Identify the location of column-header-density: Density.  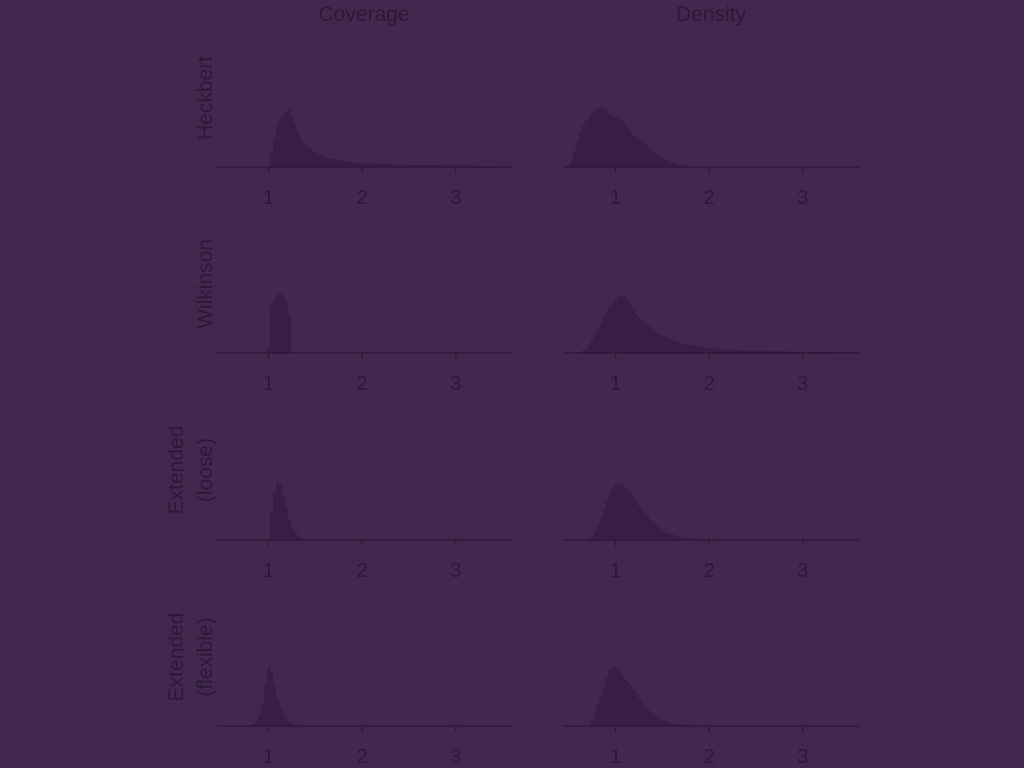
(711, 14).